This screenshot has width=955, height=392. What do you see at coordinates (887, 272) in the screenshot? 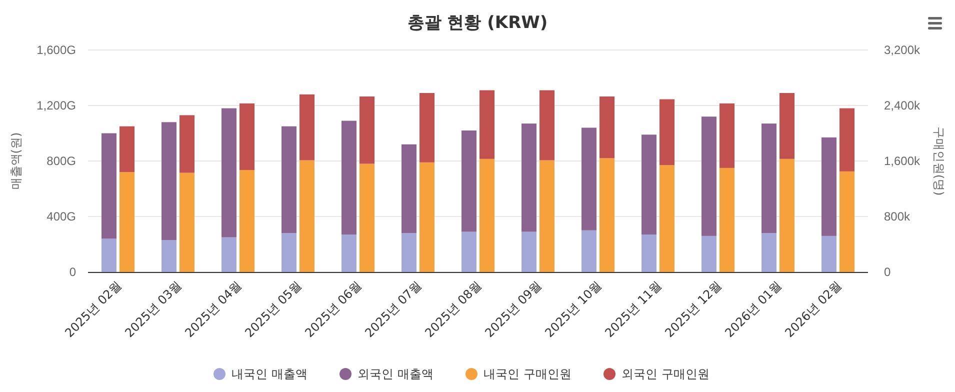
I see `y2-tick-label: 0` at bounding box center [887, 272].